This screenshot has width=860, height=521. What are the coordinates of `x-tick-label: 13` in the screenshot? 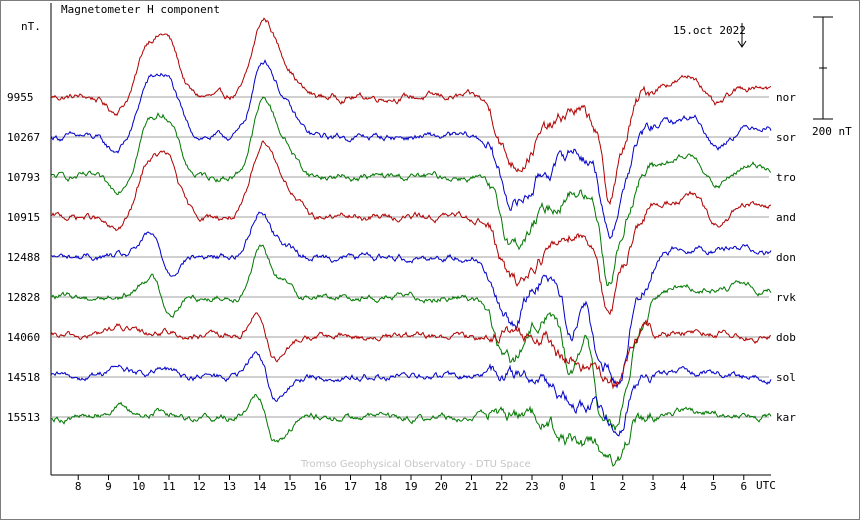 It's located at (229, 486).